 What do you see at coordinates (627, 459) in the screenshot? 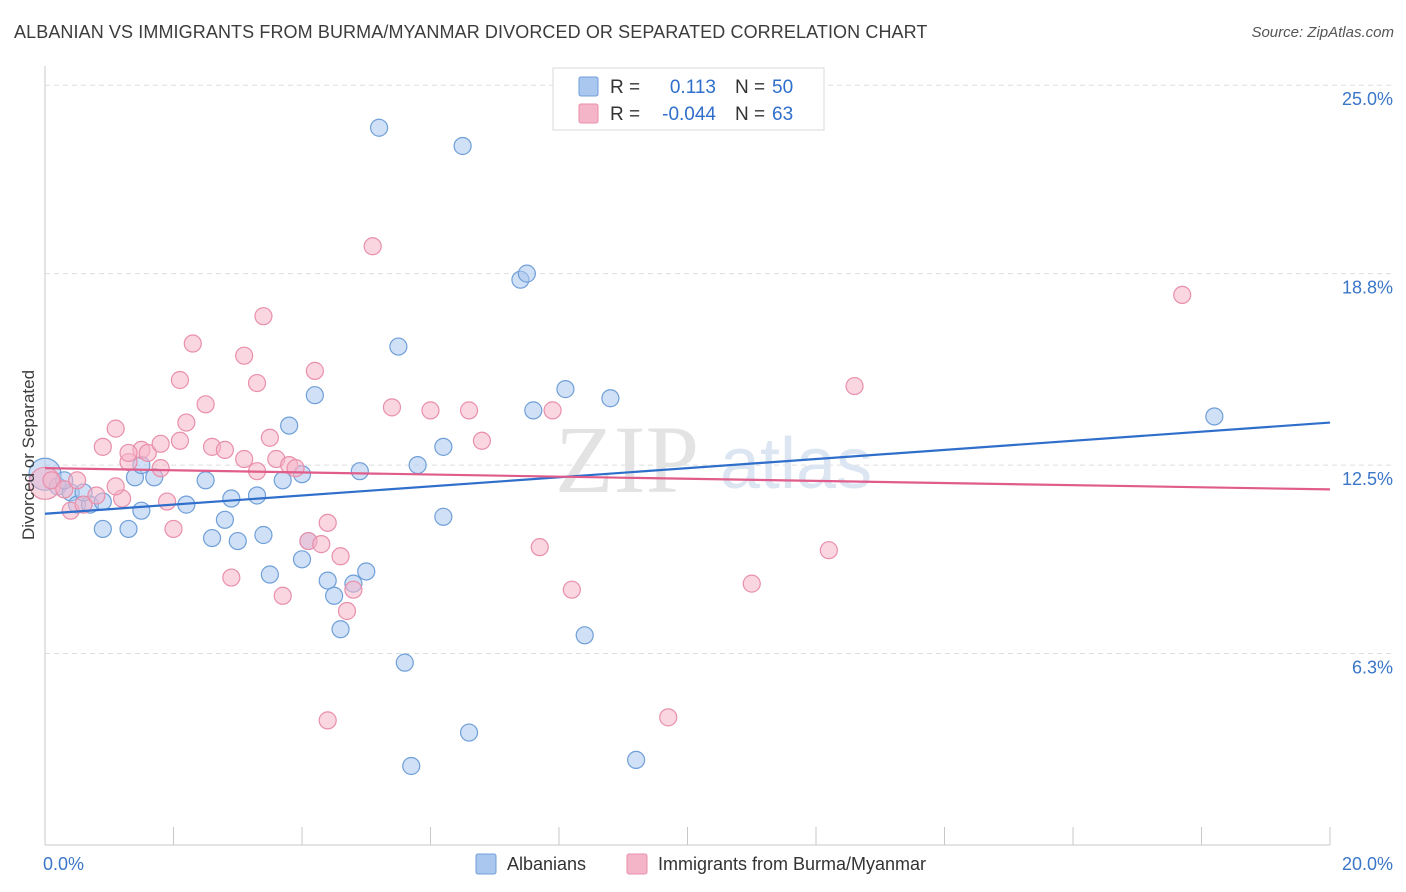
I see `watermark-zip: ZIP` at bounding box center [627, 459].